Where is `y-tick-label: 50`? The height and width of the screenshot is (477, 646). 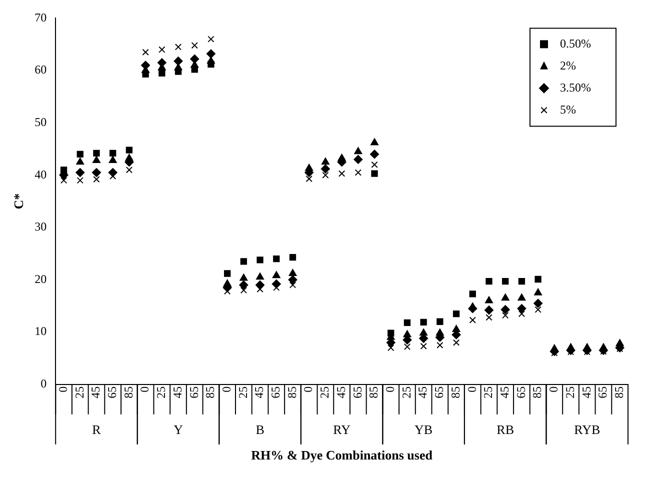 y-tick-label: 50 is located at coordinates (40, 121).